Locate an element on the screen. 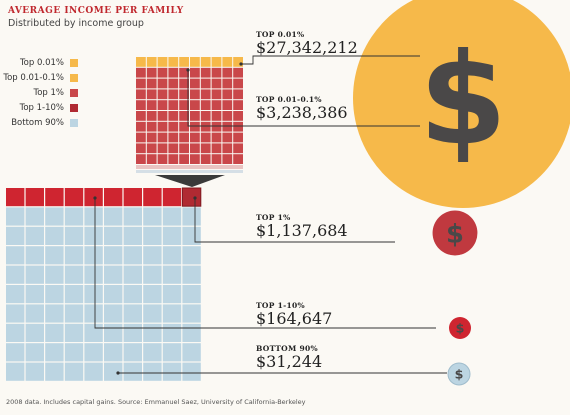 The width and height of the screenshot is (570, 415). label-top-1-value: $1,137,684 is located at coordinates (302, 230).